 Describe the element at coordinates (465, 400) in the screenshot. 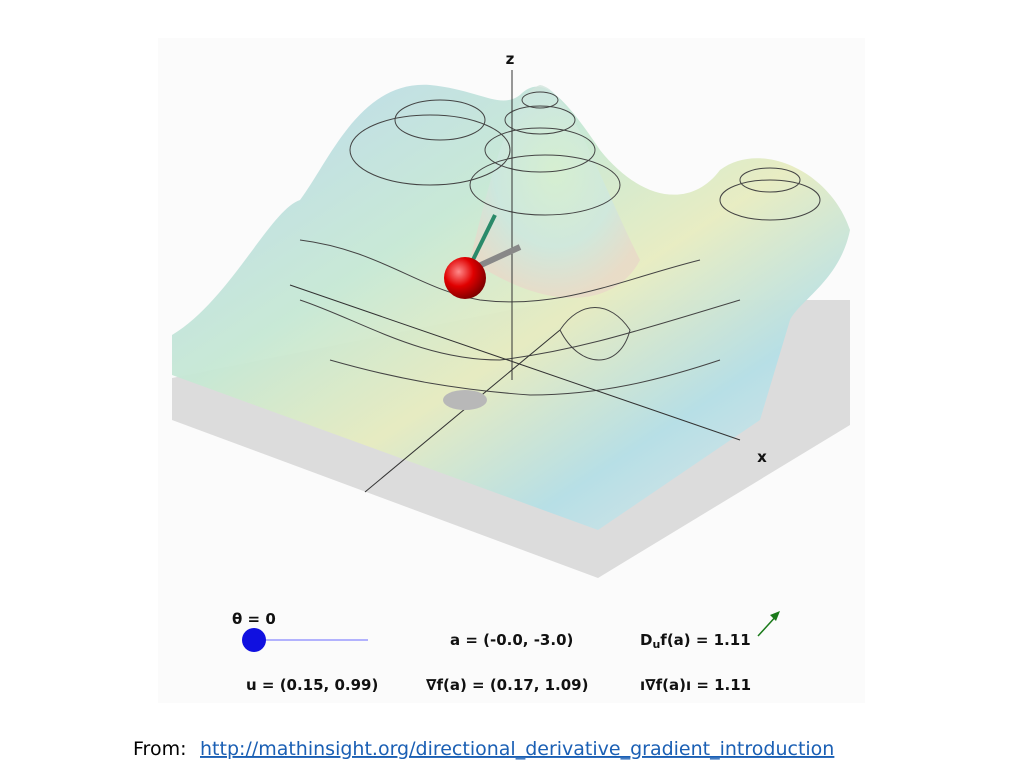

I see `shadow` at that location.